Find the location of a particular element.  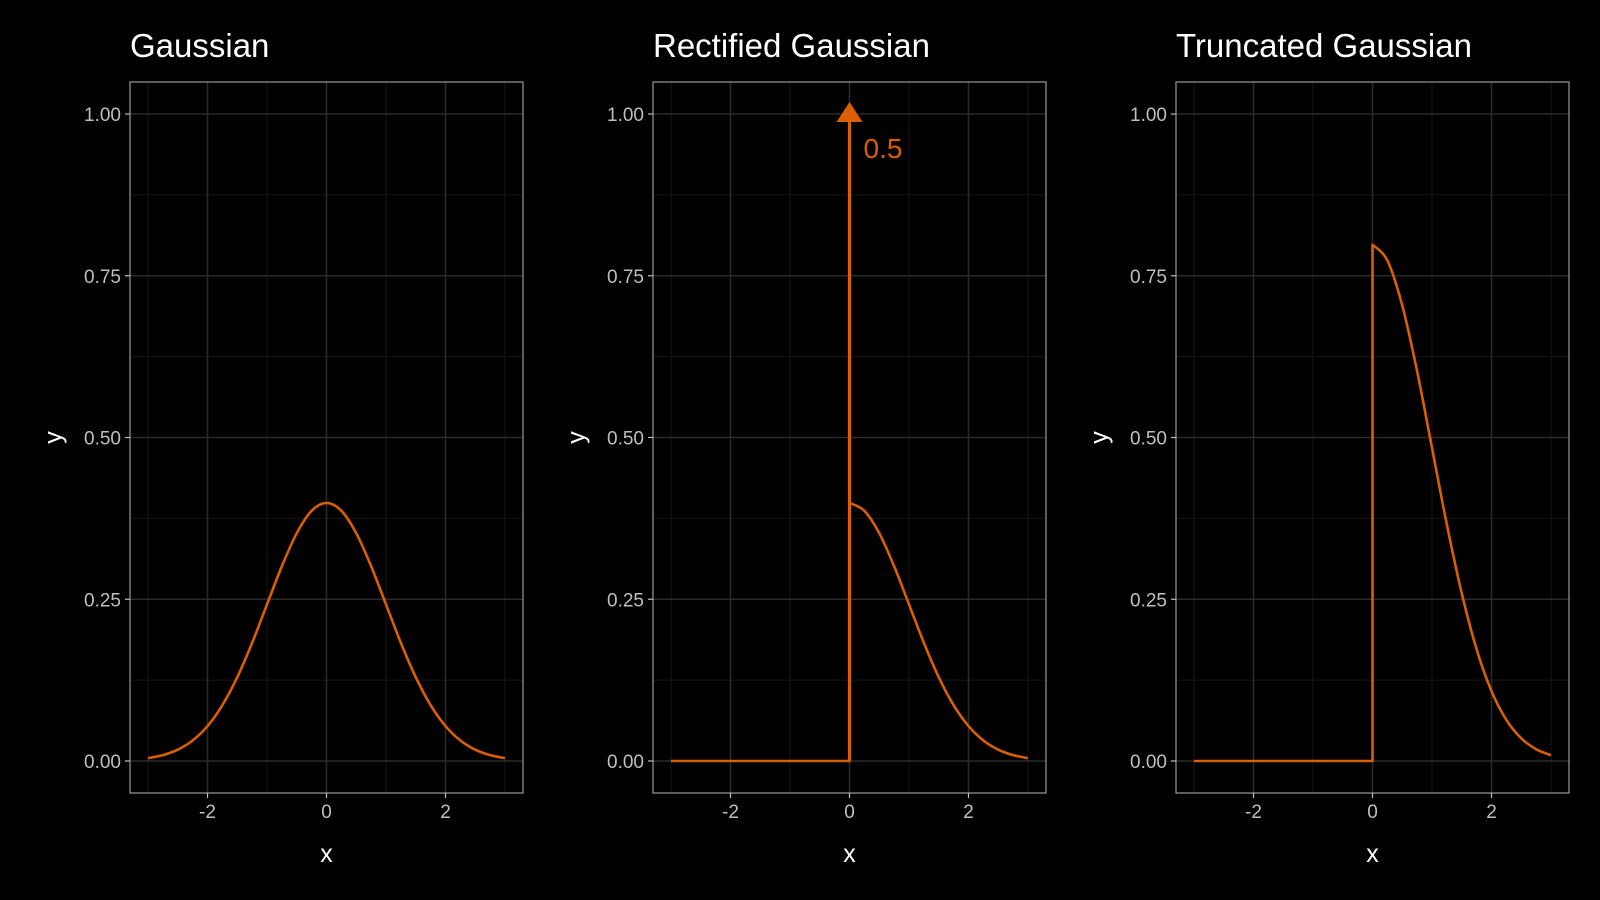

panel-title: Truncated Gaussian is located at coordinates (1324, 45).